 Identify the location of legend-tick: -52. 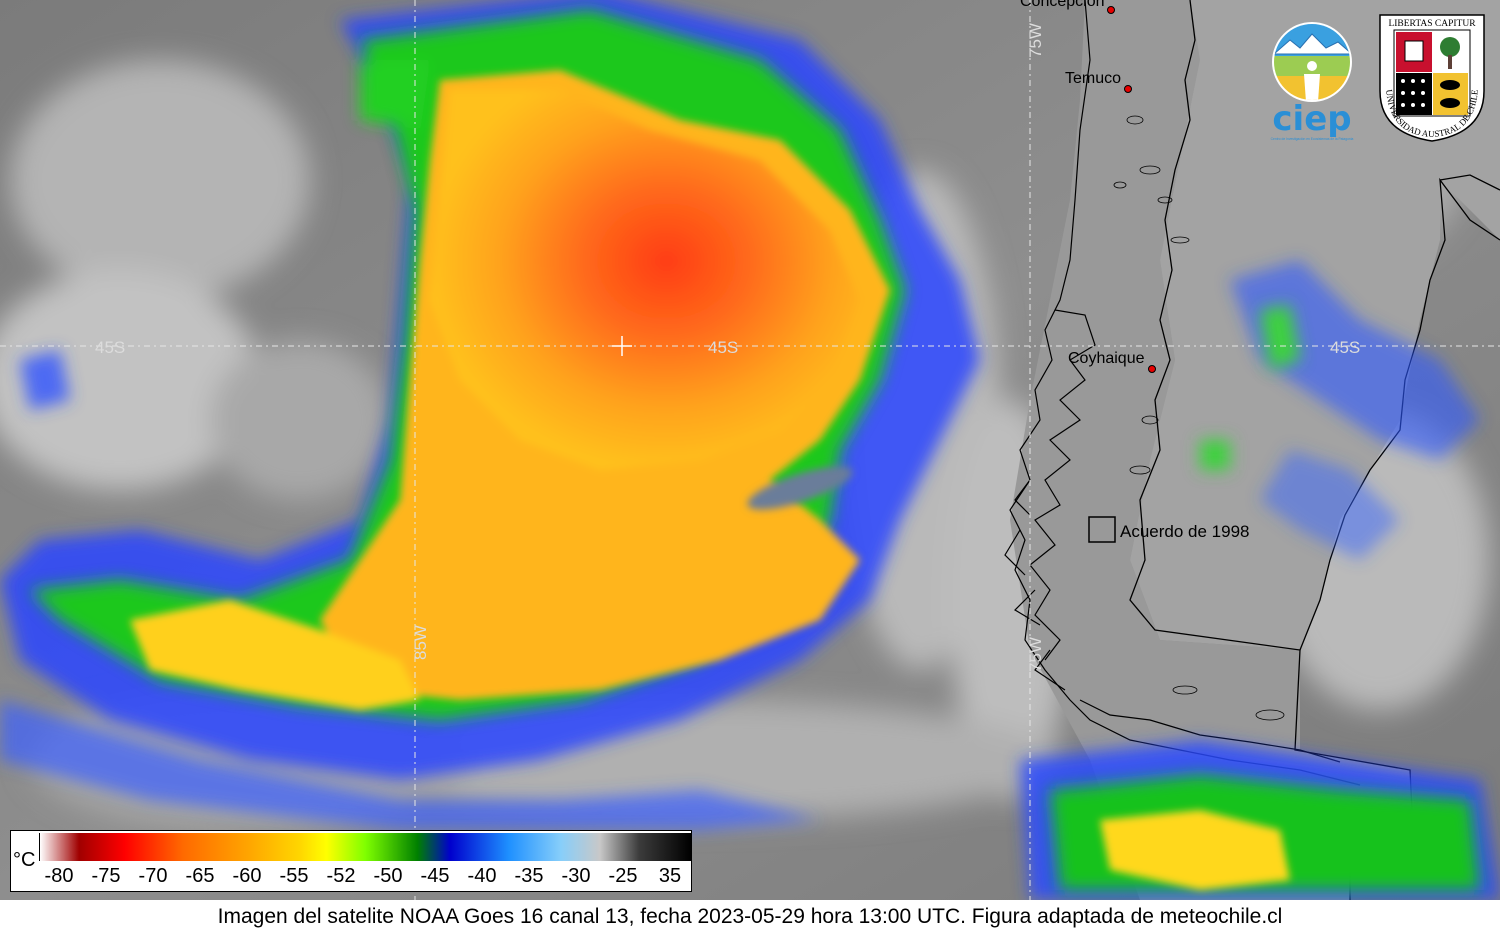
(341, 876).